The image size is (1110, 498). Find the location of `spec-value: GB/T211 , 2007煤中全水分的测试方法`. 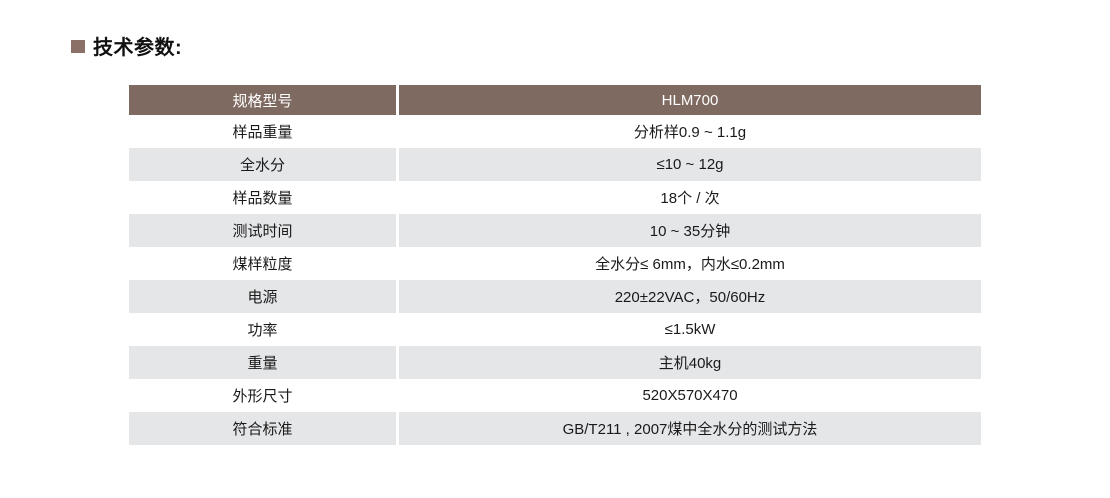

spec-value: GB/T211 , 2007煤中全水分的测试方法 is located at coordinates (690, 428).